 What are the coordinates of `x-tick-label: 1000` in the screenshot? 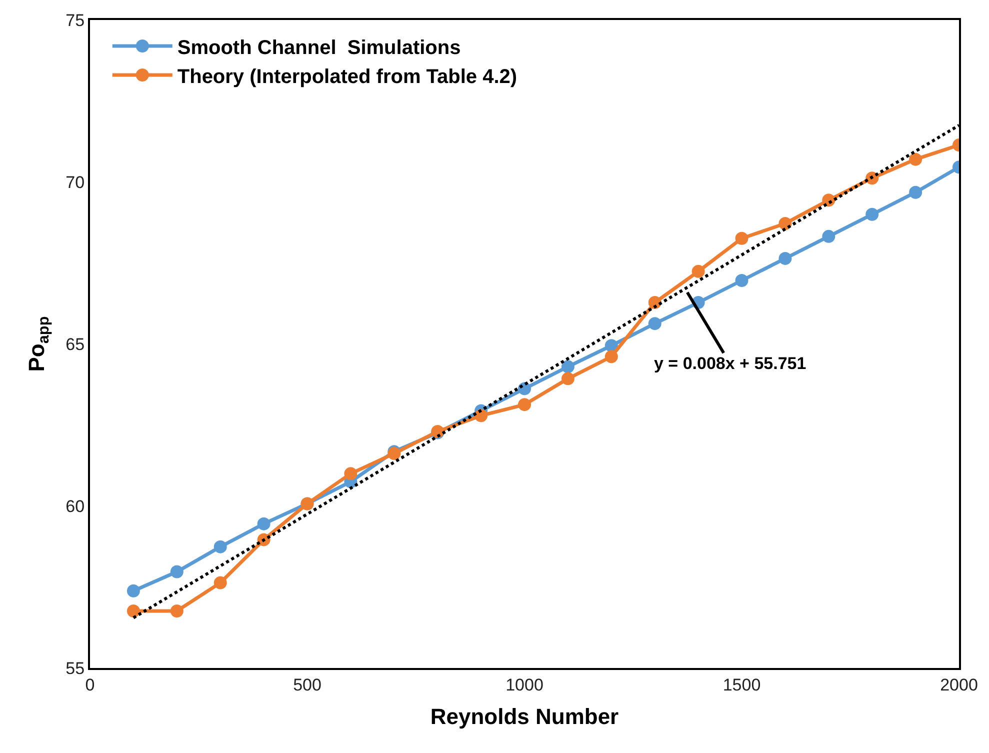 It's located at (525, 684).